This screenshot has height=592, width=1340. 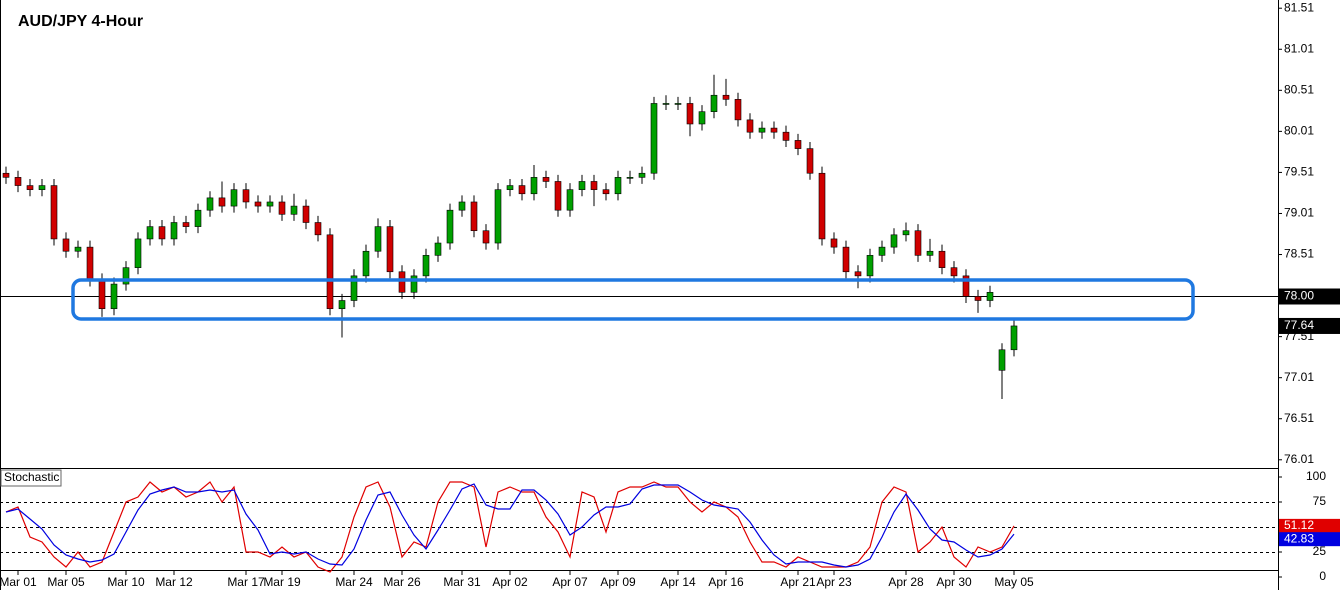 I want to click on x-tick-label: Mar 01, so click(x=18, y=582).